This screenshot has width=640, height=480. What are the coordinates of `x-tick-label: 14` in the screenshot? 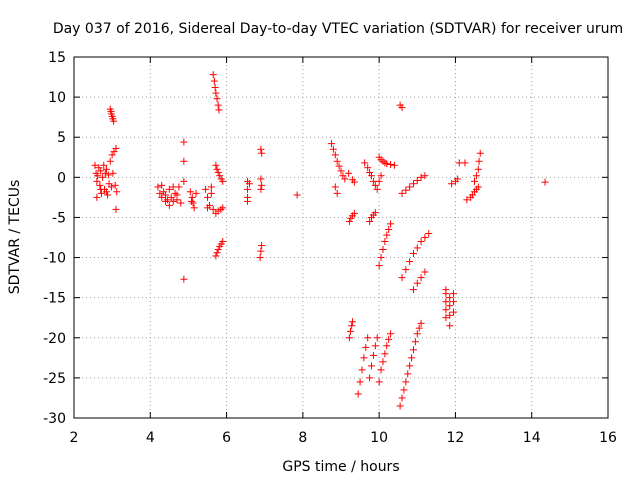 It's located at (532, 438).